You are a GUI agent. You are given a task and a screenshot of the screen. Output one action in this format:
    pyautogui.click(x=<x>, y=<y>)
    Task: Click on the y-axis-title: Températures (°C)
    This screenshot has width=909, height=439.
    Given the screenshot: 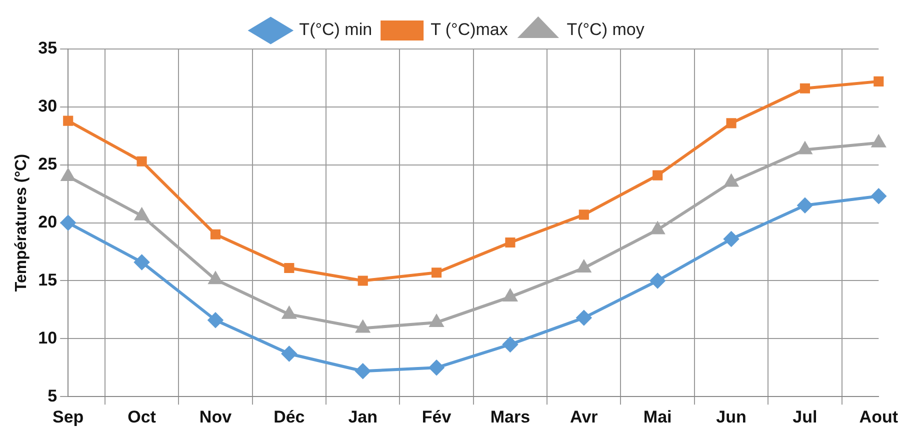 What is the action you would take?
    pyautogui.click(x=21, y=223)
    